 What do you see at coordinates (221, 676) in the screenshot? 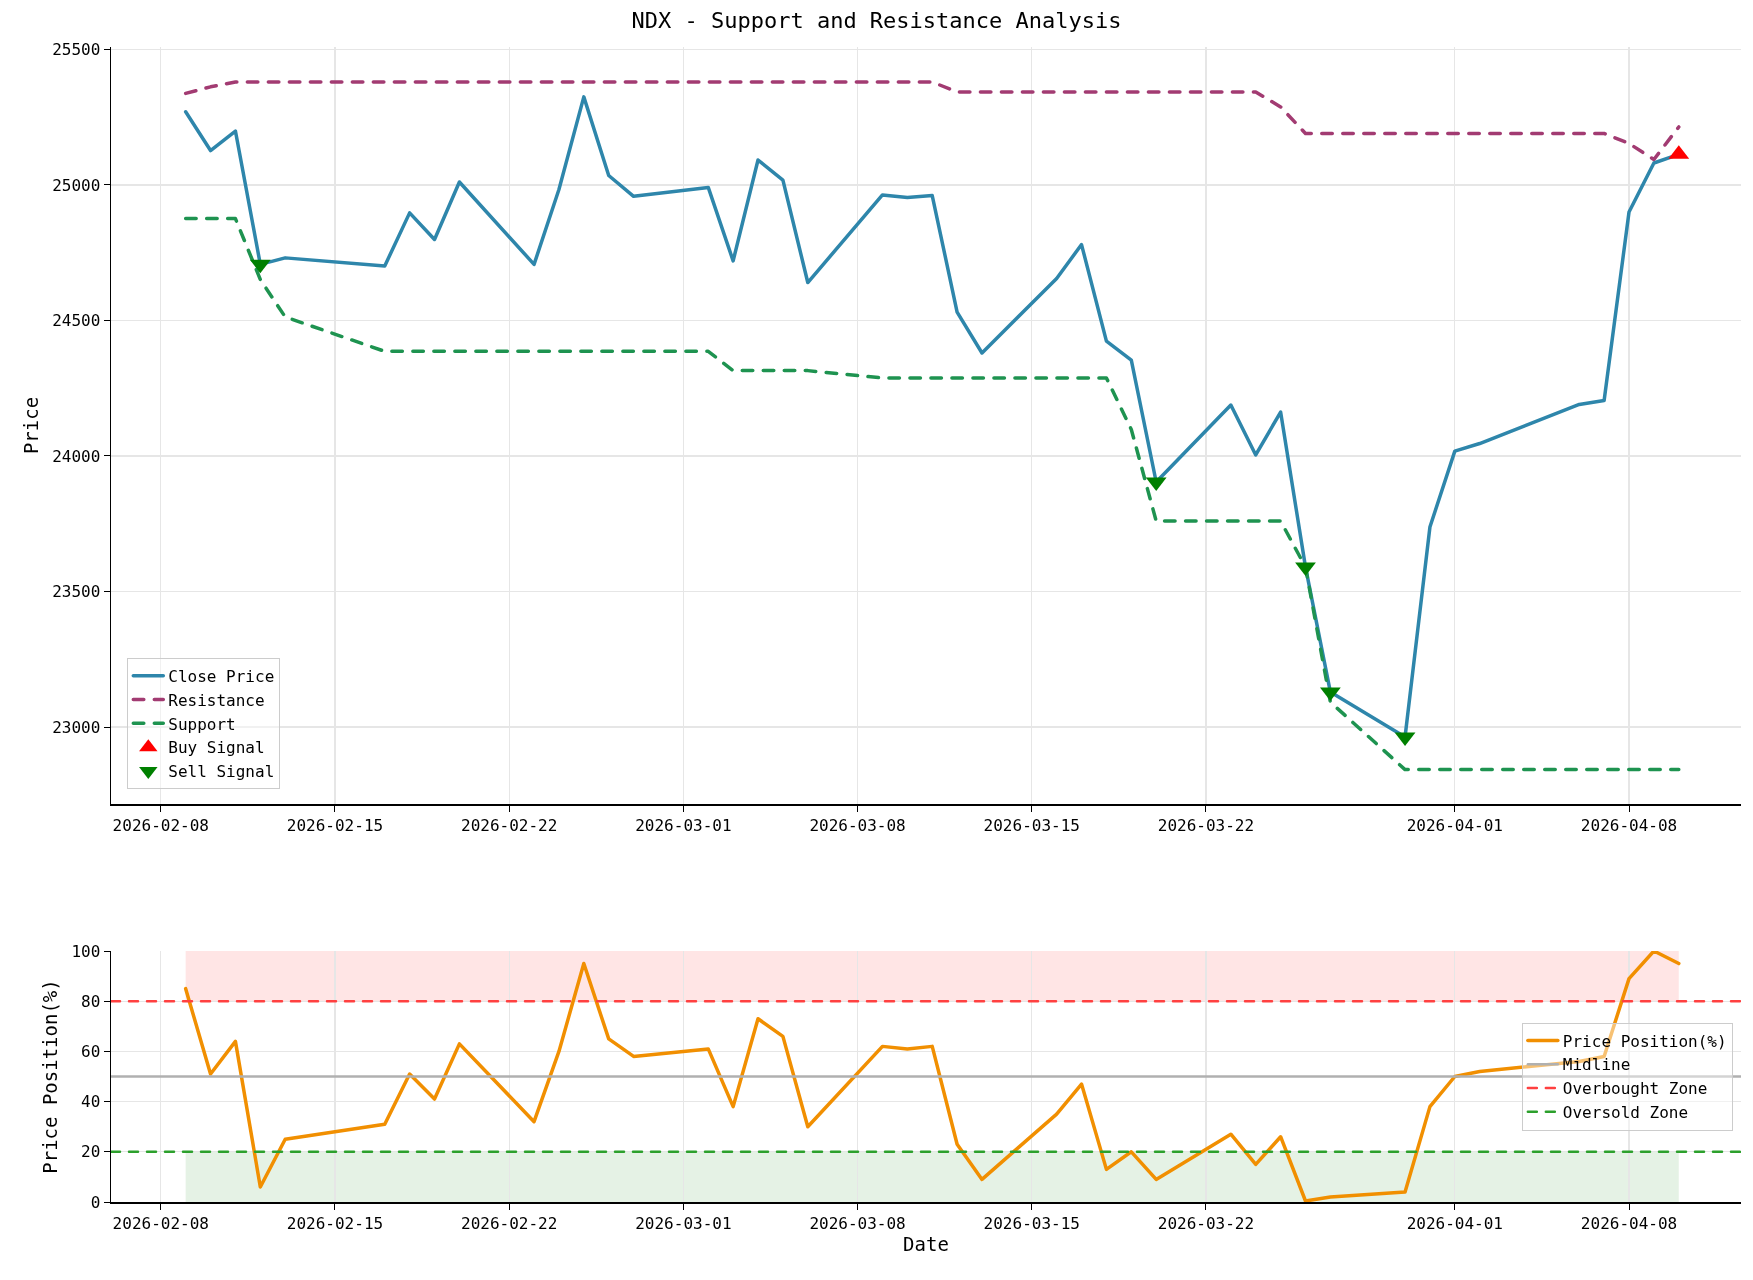
I see `legend-label: Close Price` at bounding box center [221, 676].